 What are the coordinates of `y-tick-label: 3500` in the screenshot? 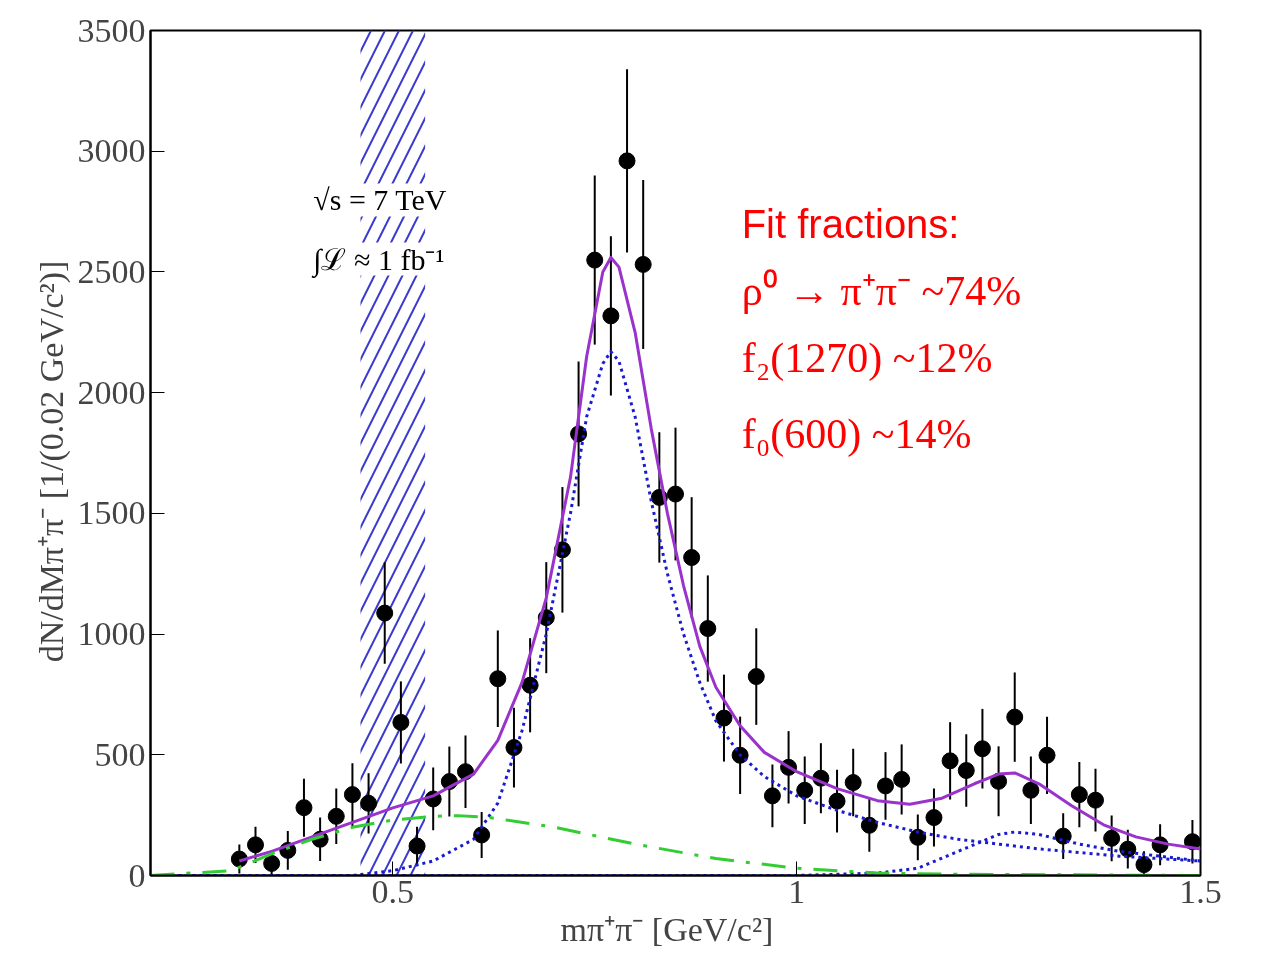 It's located at (111, 30).